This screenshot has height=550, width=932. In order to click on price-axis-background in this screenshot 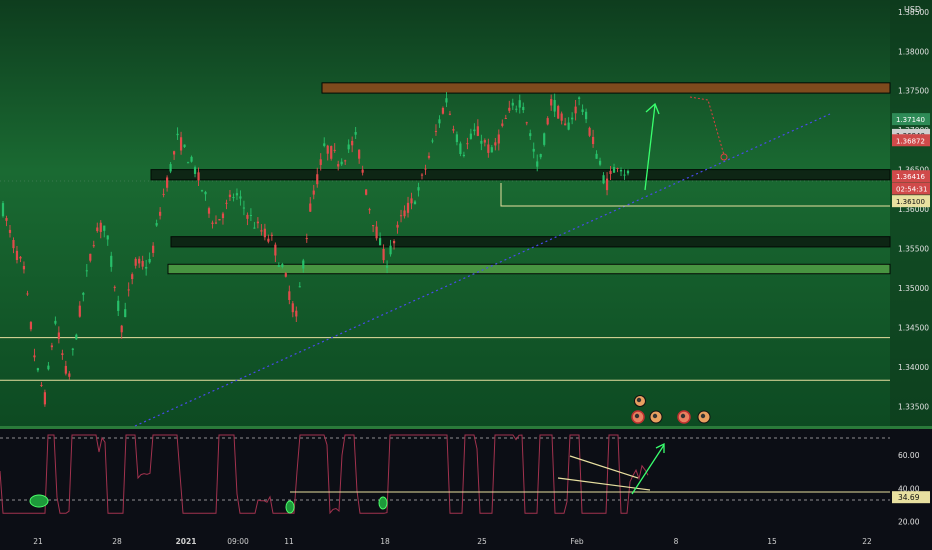, I will do `click(911, 213)`.